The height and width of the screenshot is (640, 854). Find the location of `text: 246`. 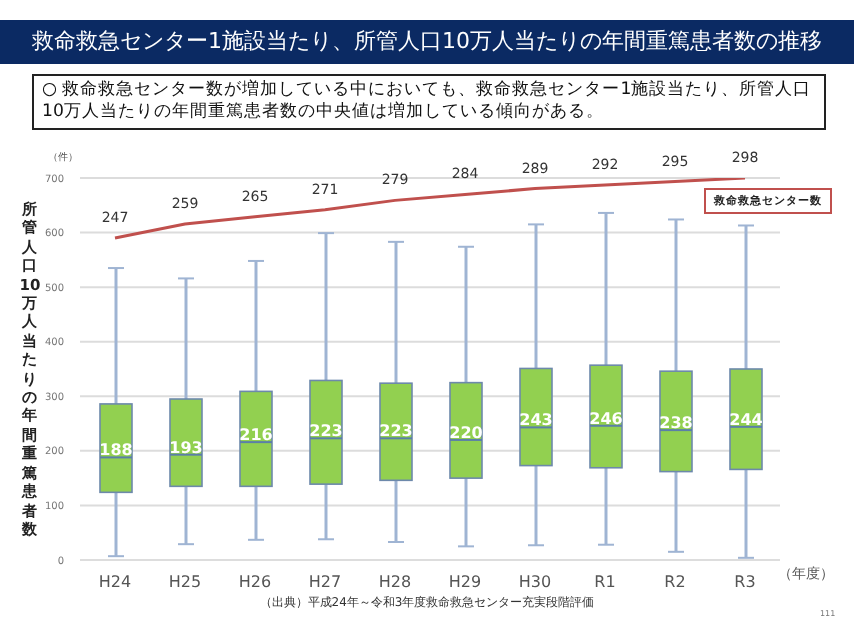

text: 246 is located at coordinates (606, 418).